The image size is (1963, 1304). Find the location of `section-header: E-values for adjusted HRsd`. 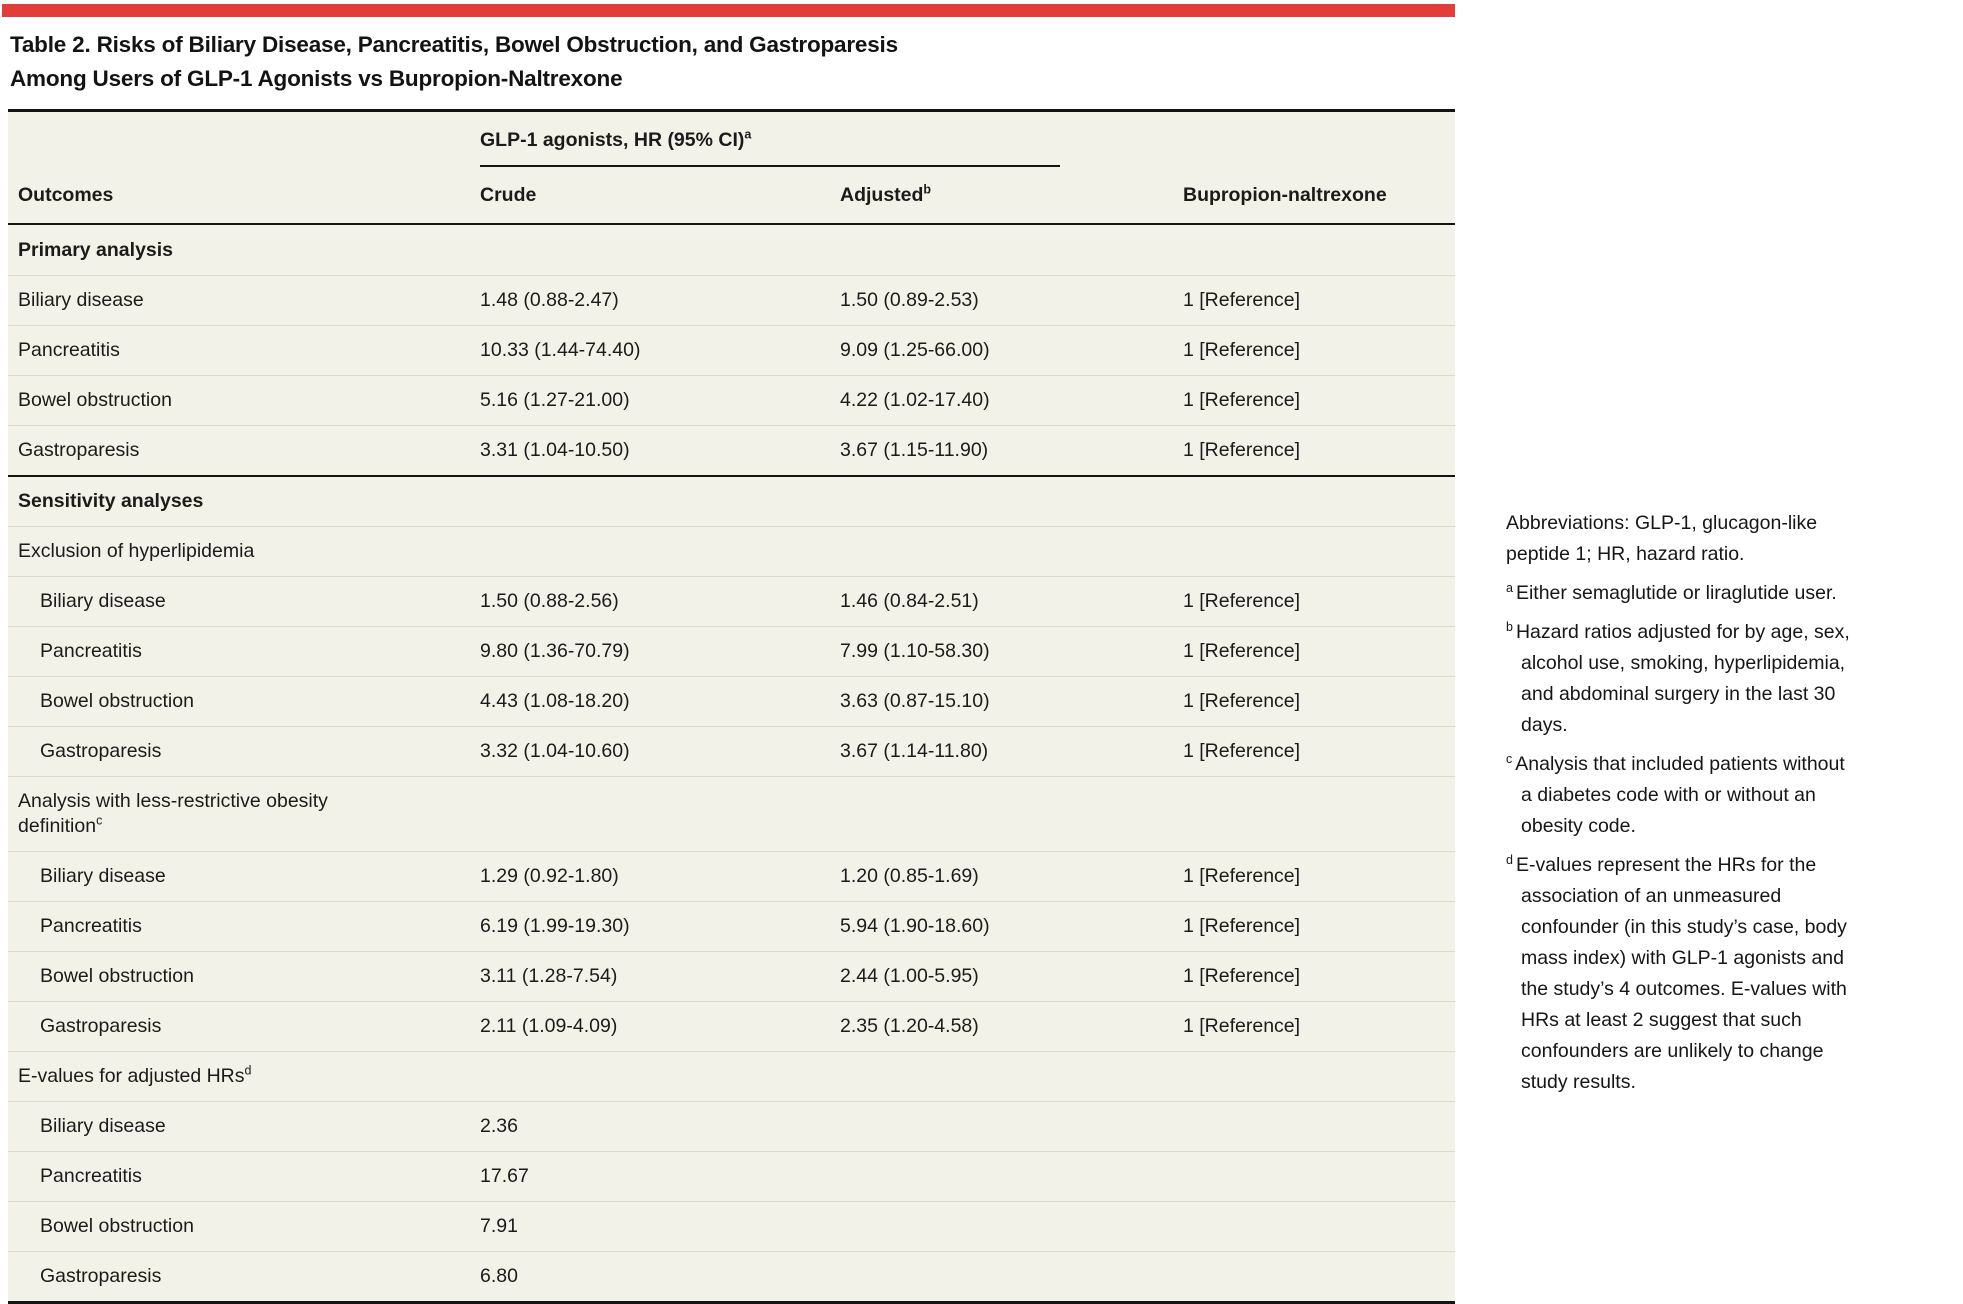

section-header: E-values for adjusted HRsd is located at coordinates (249, 1076).